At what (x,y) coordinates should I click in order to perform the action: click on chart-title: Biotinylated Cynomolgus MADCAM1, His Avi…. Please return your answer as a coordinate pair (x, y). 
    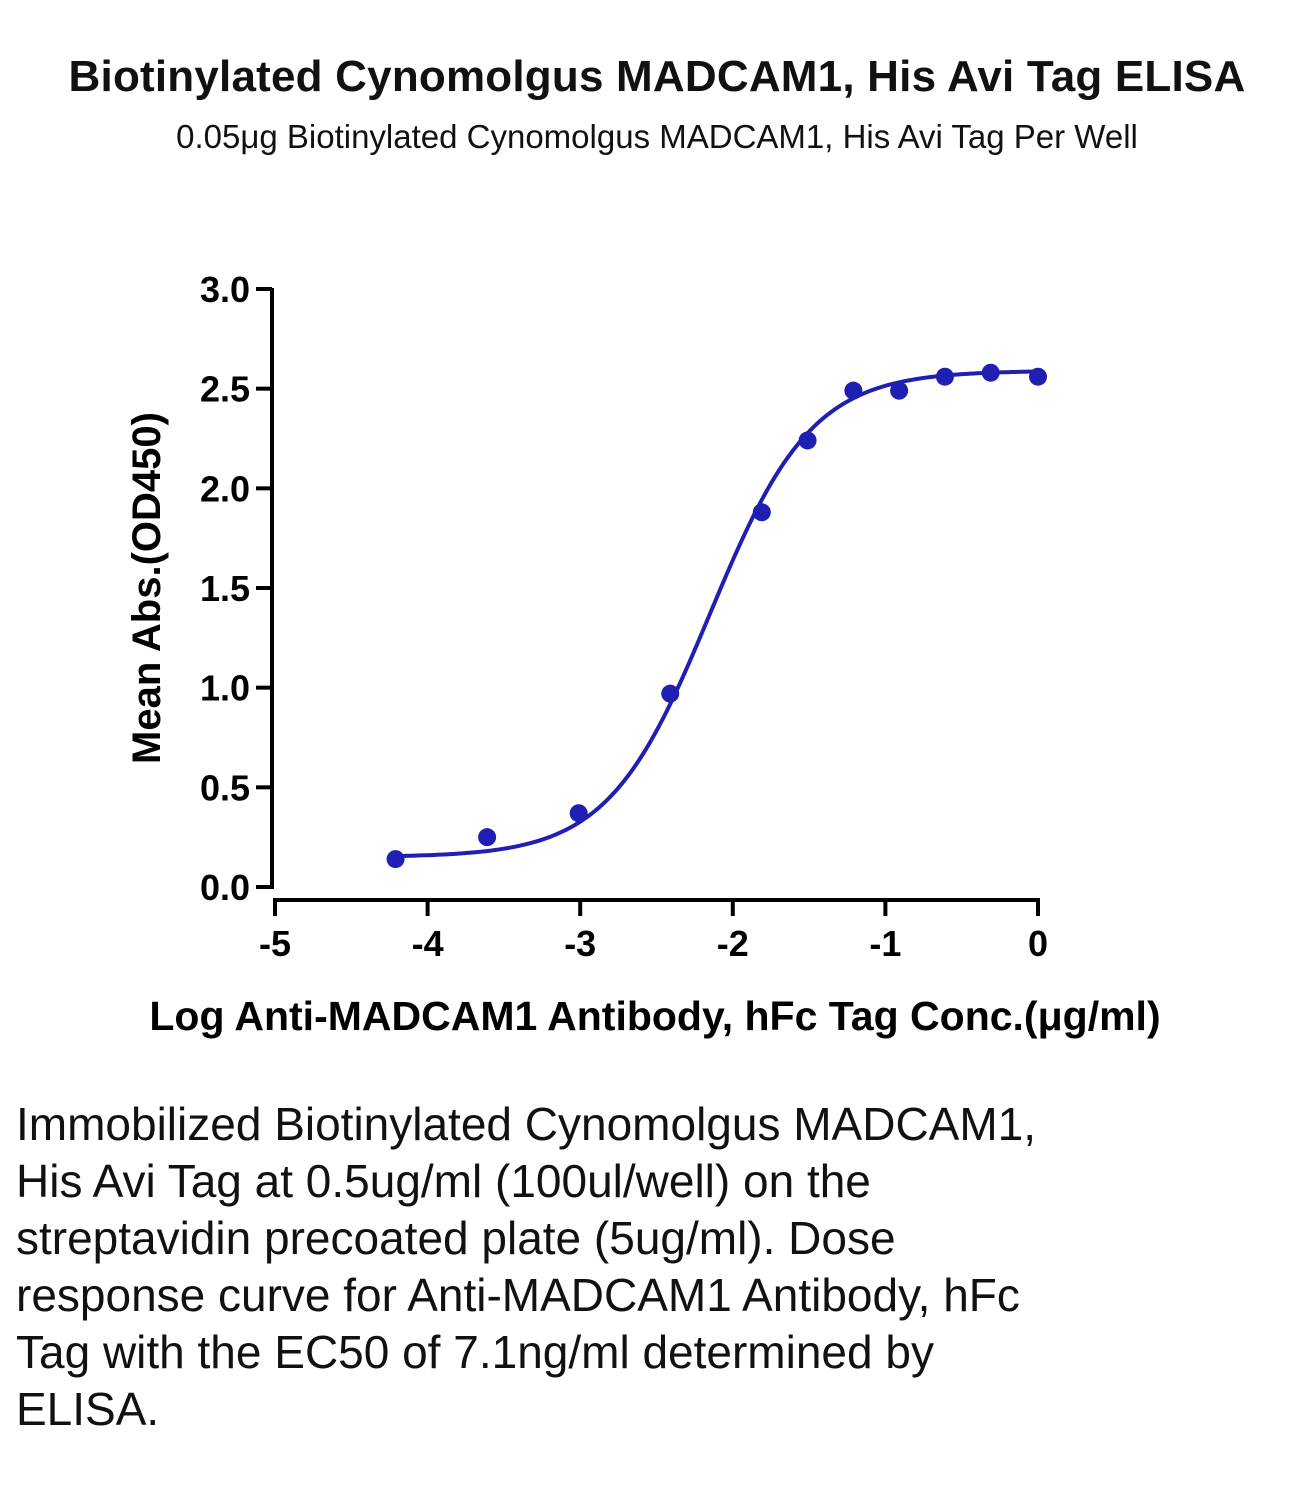
    Looking at the image, I should click on (657, 76).